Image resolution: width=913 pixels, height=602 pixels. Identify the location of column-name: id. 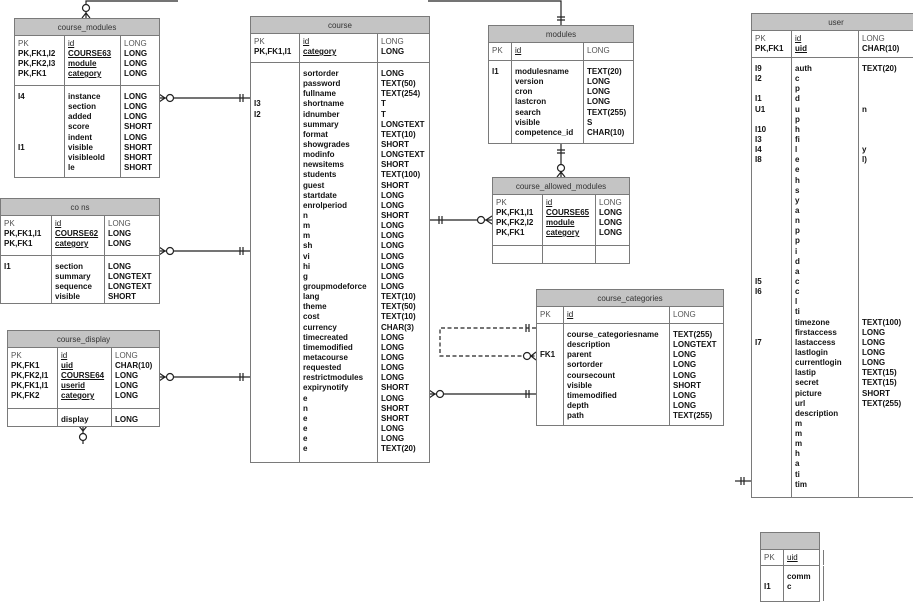
(547, 51).